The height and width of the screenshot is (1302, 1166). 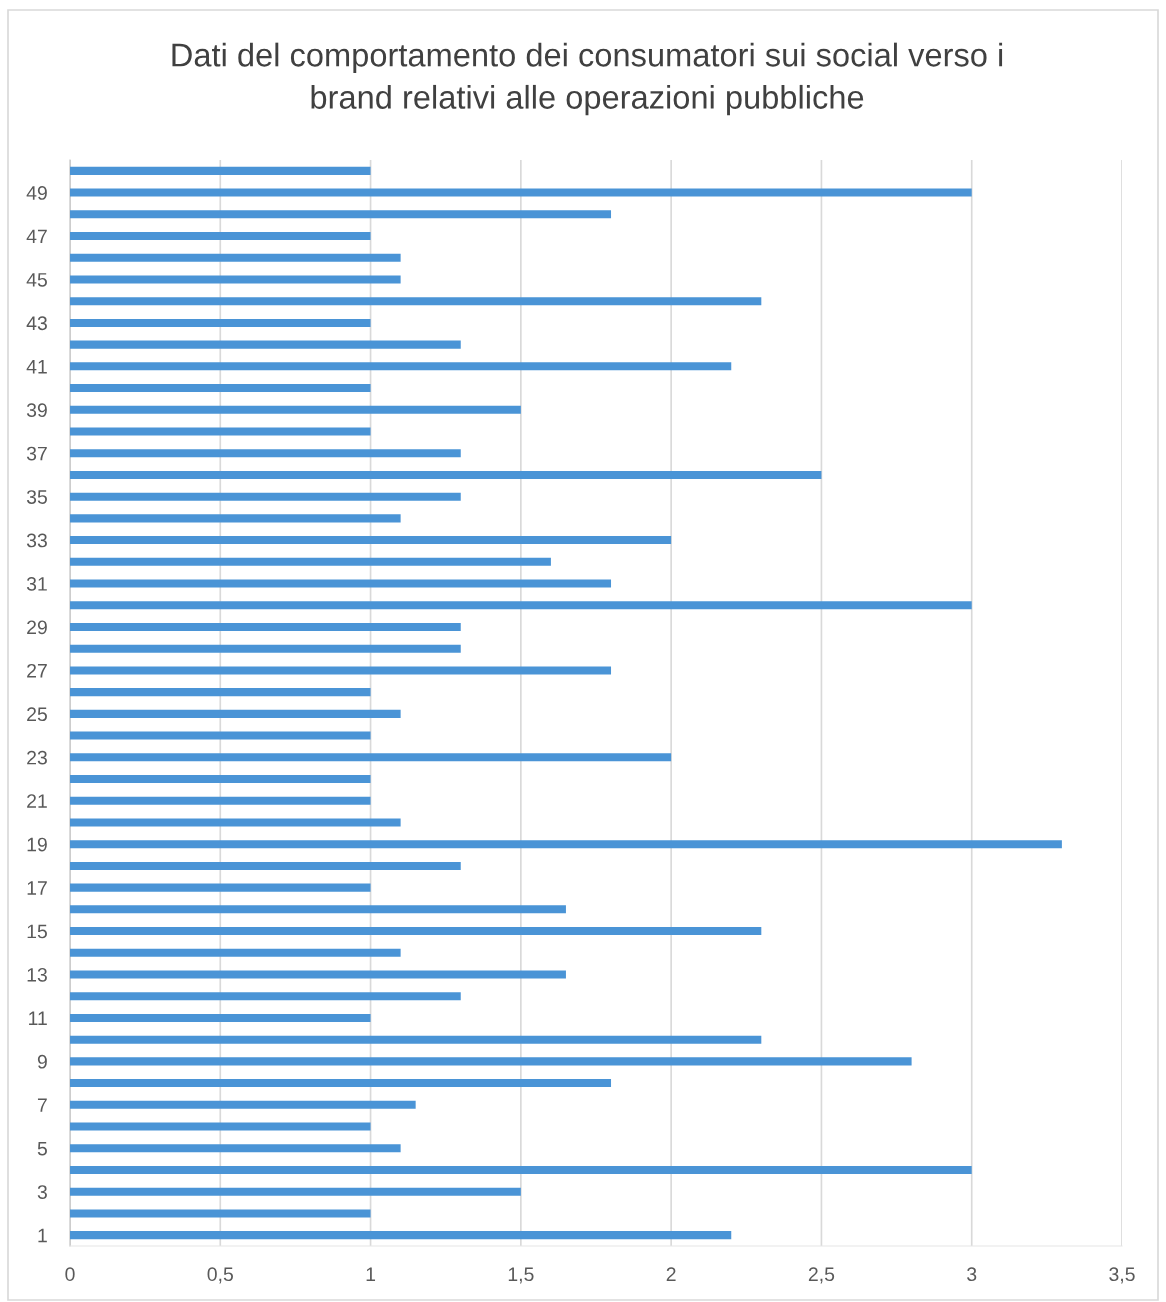 I want to click on y-tick-label: 23, so click(x=37, y=757).